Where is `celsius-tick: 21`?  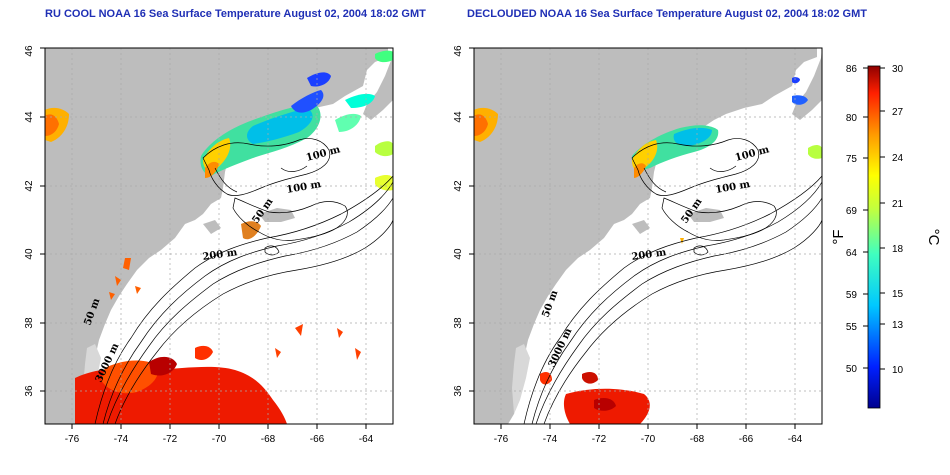 celsius-tick: 21 is located at coordinates (898, 204).